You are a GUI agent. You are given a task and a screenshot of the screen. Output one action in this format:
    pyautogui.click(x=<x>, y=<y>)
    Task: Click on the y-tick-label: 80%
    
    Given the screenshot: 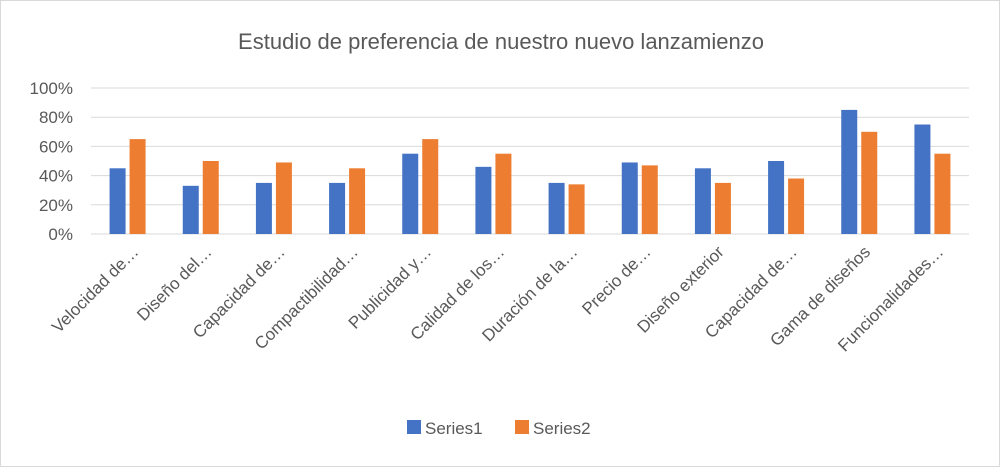 What is the action you would take?
    pyautogui.click(x=56, y=117)
    